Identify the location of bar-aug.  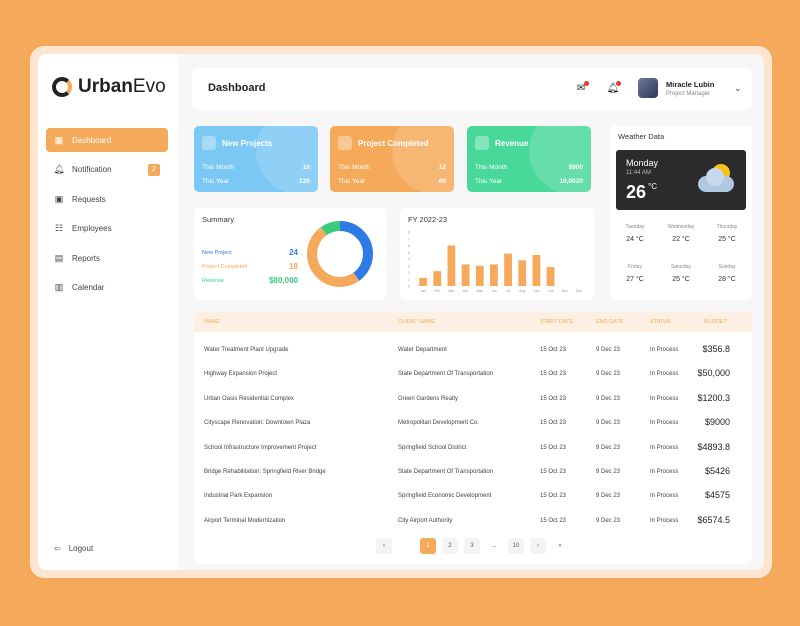
(522, 273).